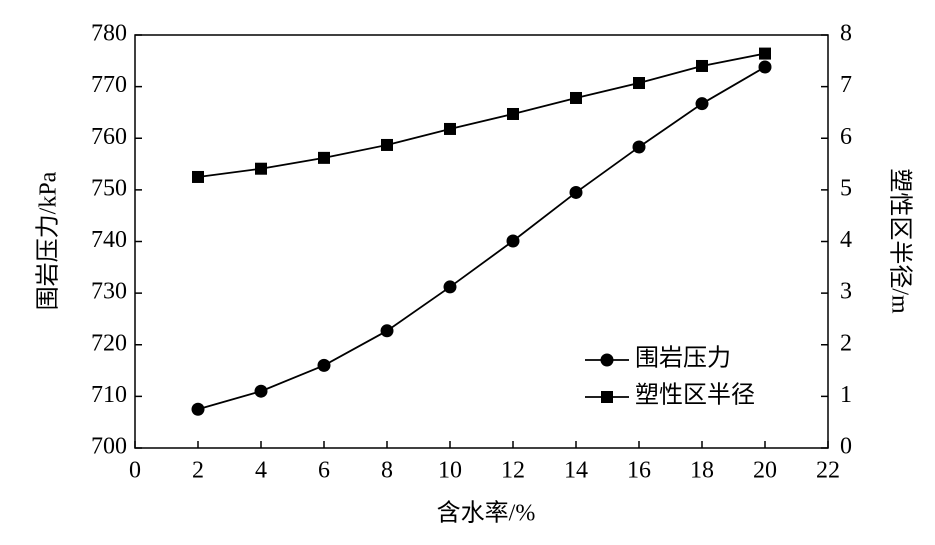  I want to click on series-line, so click(481, 115).